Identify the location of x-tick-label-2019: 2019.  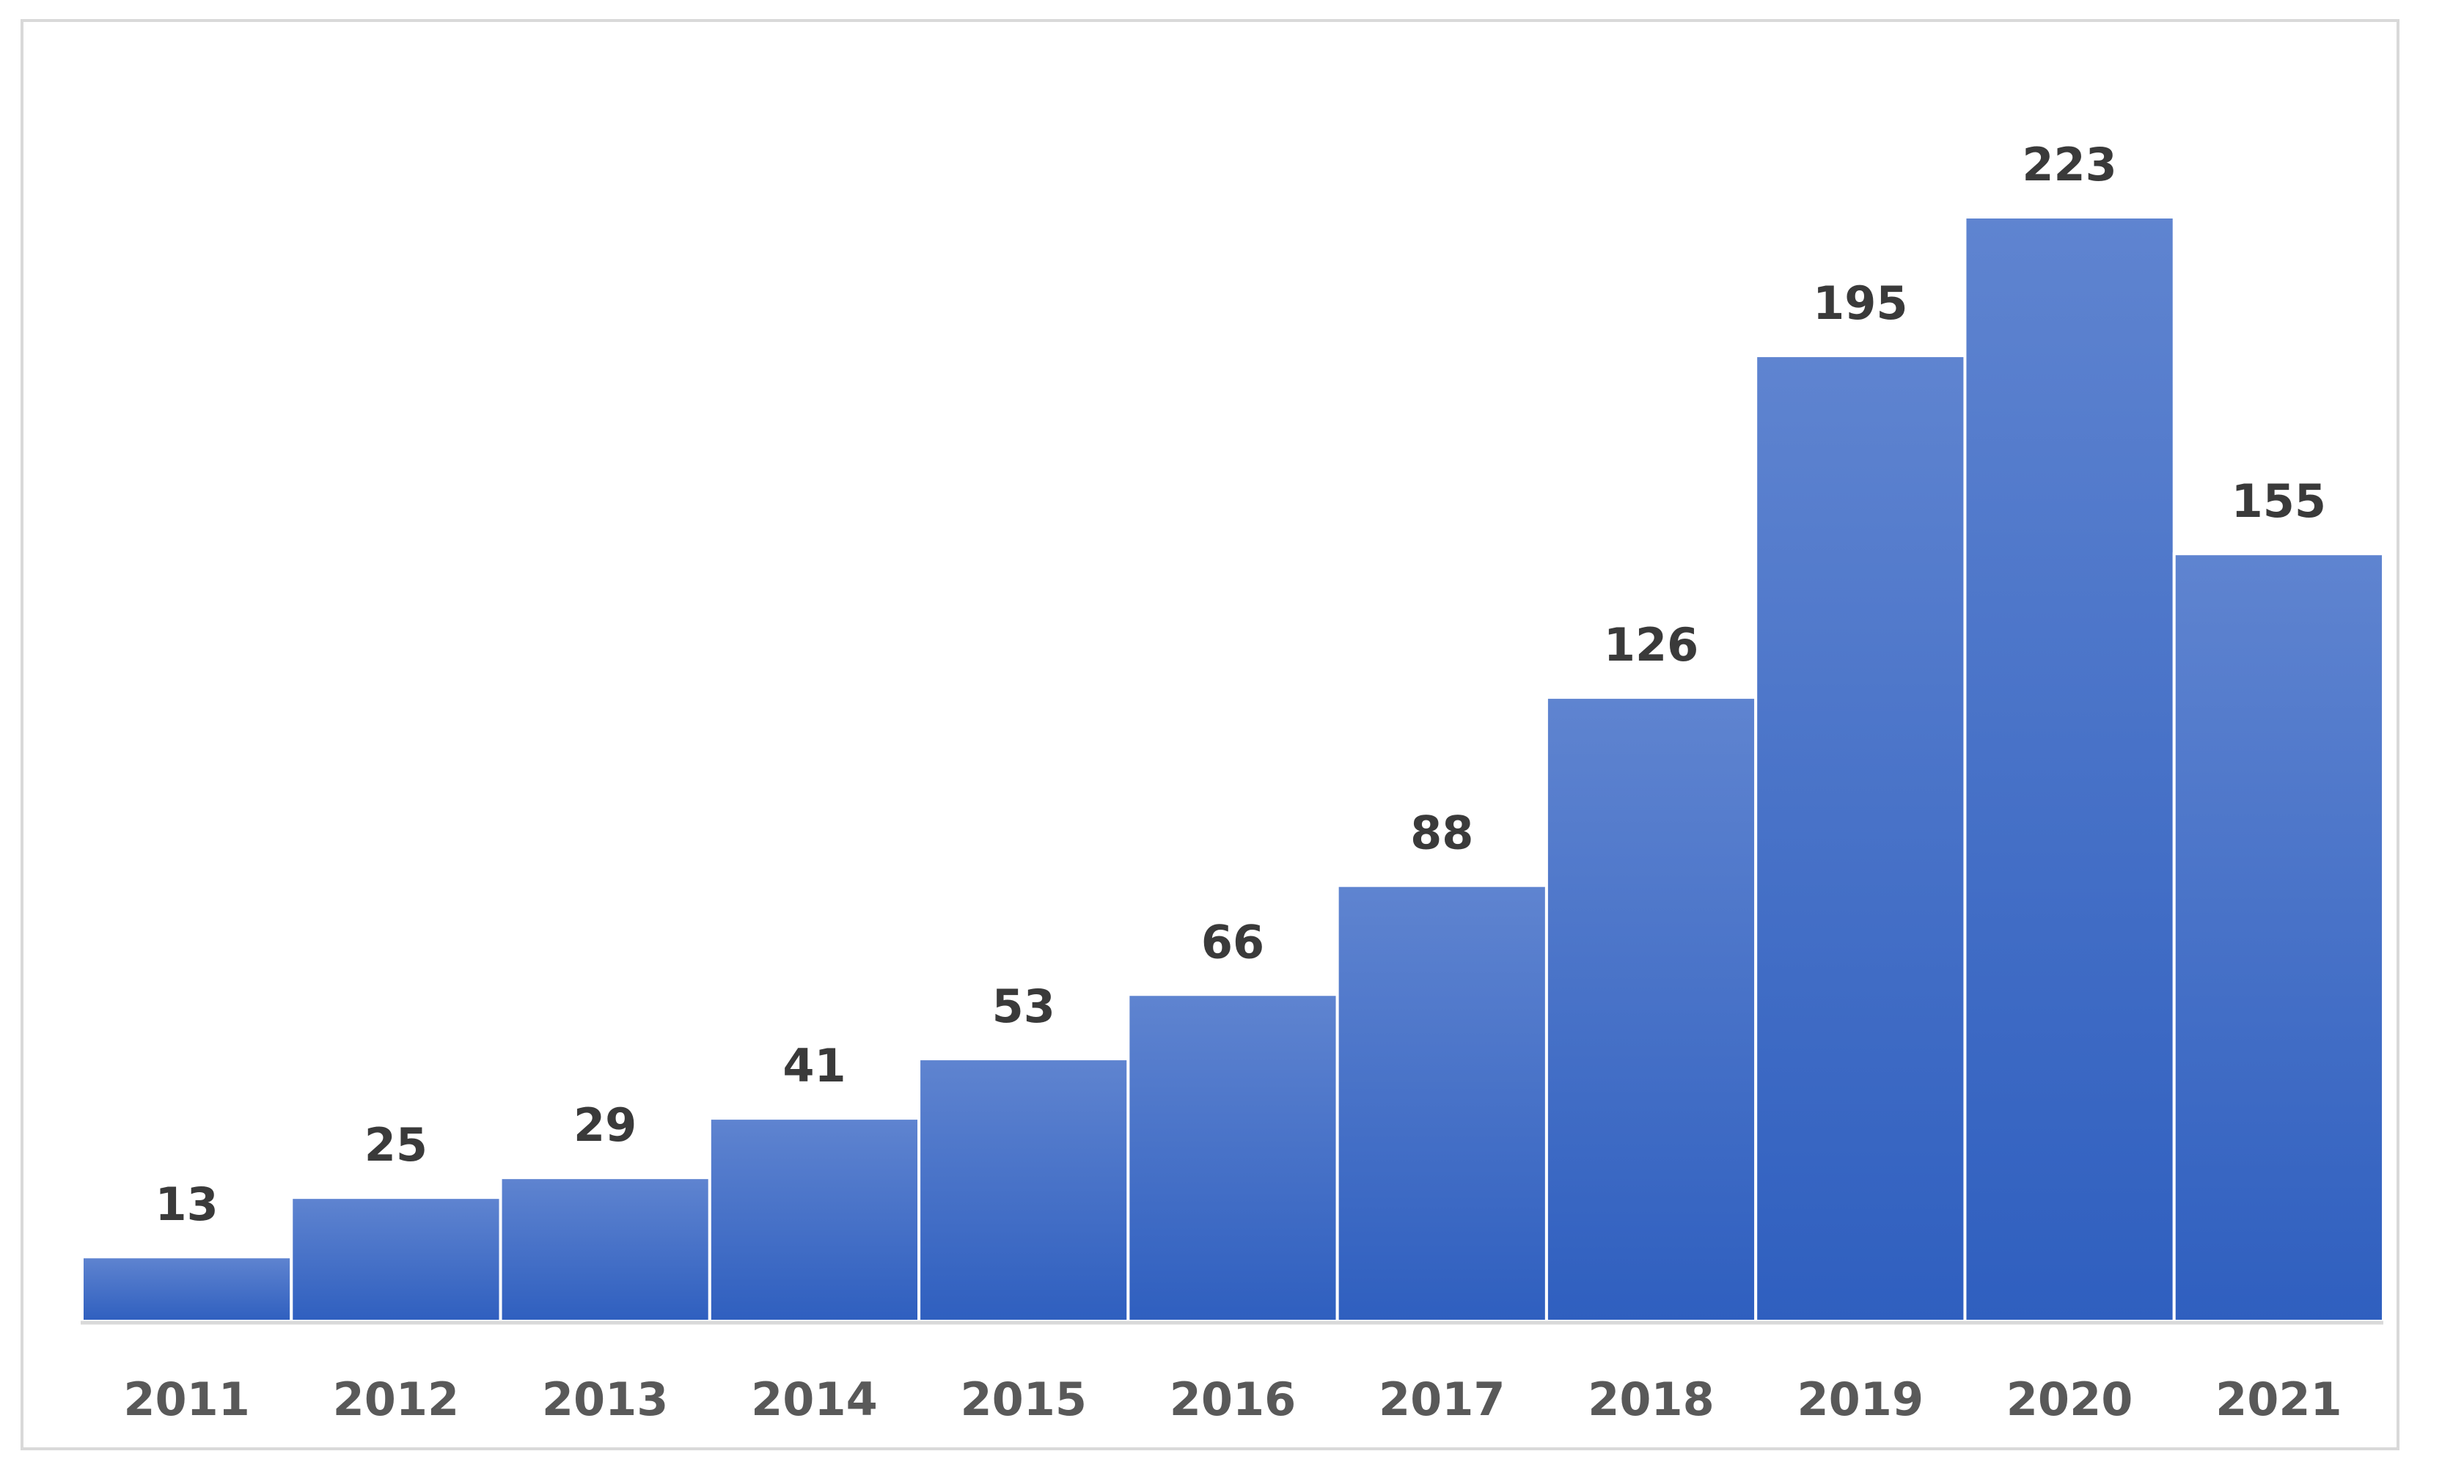
(1860, 1399).